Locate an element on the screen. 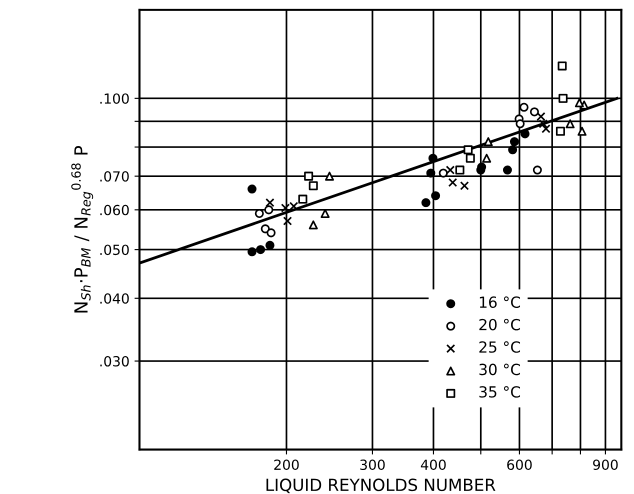 Image resolution: width=634 pixels, height=494 pixels. x-tick-label: 600 is located at coordinates (519, 465).